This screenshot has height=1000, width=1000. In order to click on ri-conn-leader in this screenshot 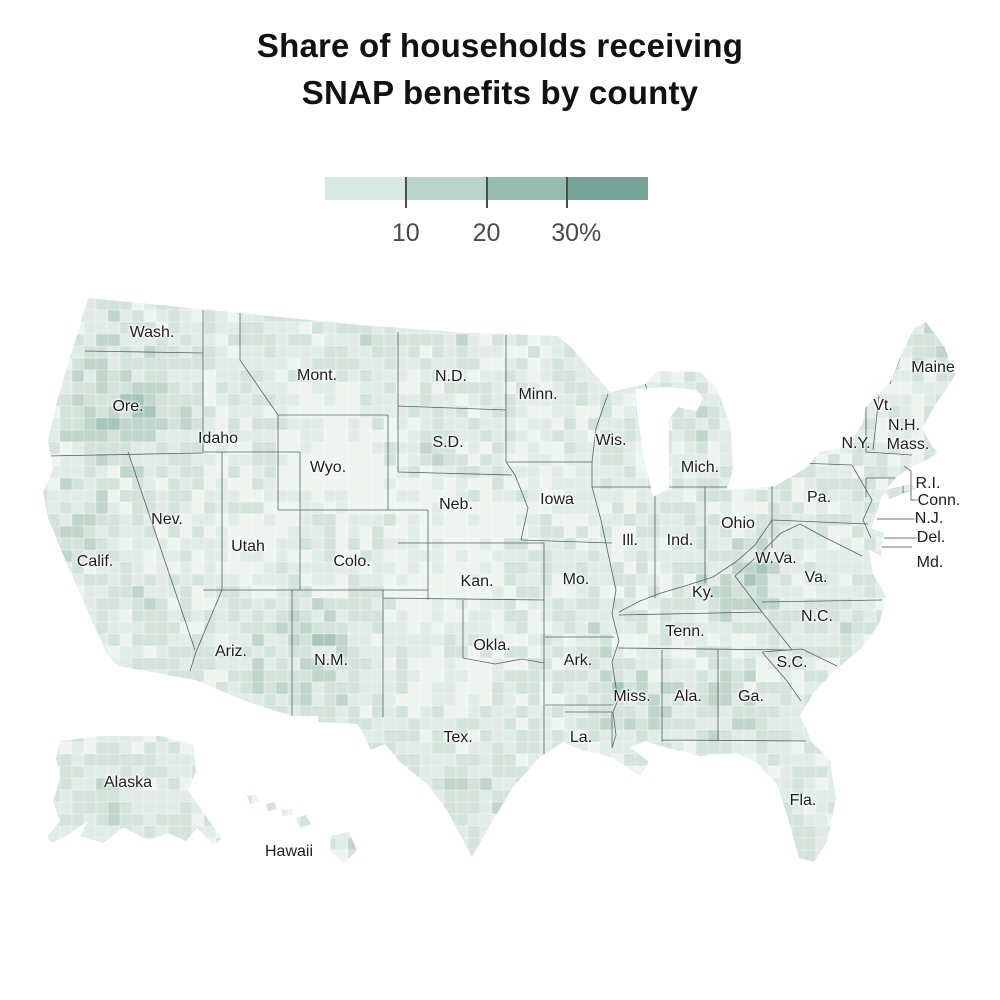, I will do `click(910, 483)`.